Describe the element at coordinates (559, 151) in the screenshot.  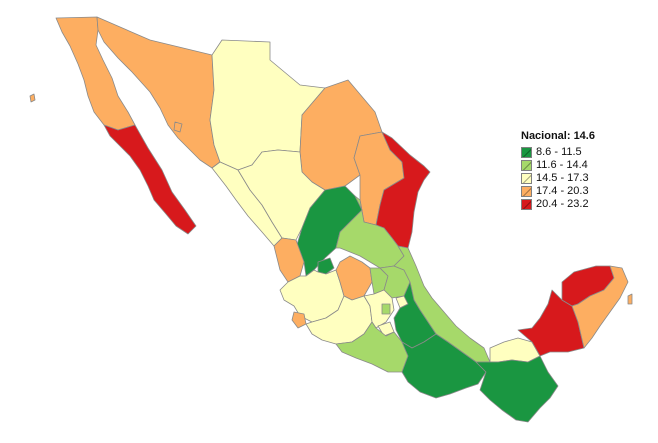
I see `legend-label: 8.6 - 11.5` at that location.